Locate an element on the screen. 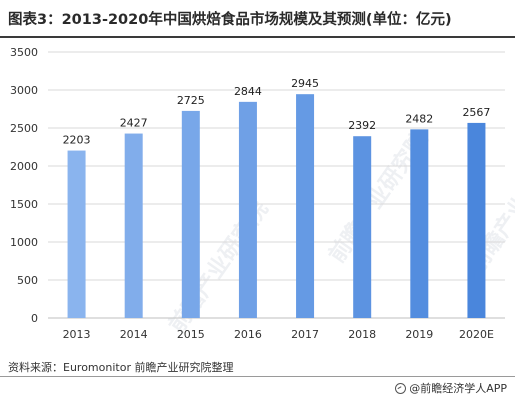  data-label: 2844 is located at coordinates (248, 91).